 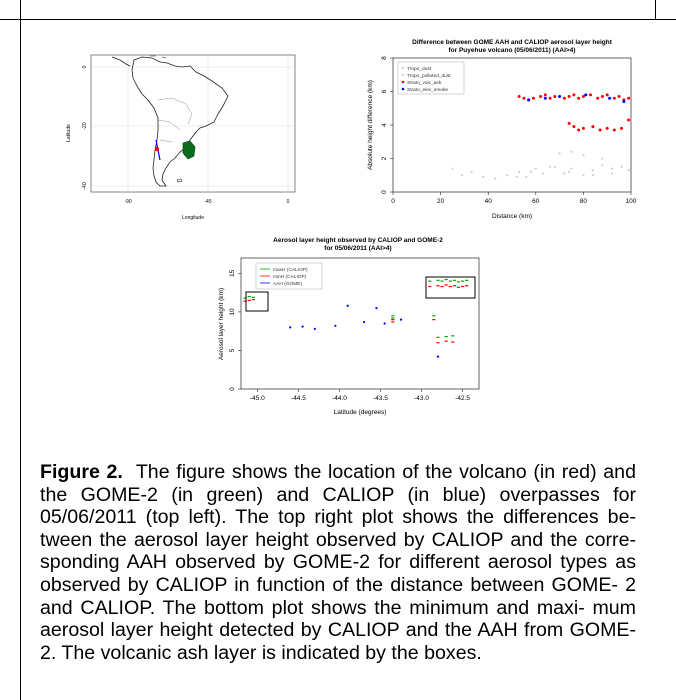 What do you see at coordinates (462, 398) in the screenshot?
I see `x-tick-label: -42.5` at bounding box center [462, 398].